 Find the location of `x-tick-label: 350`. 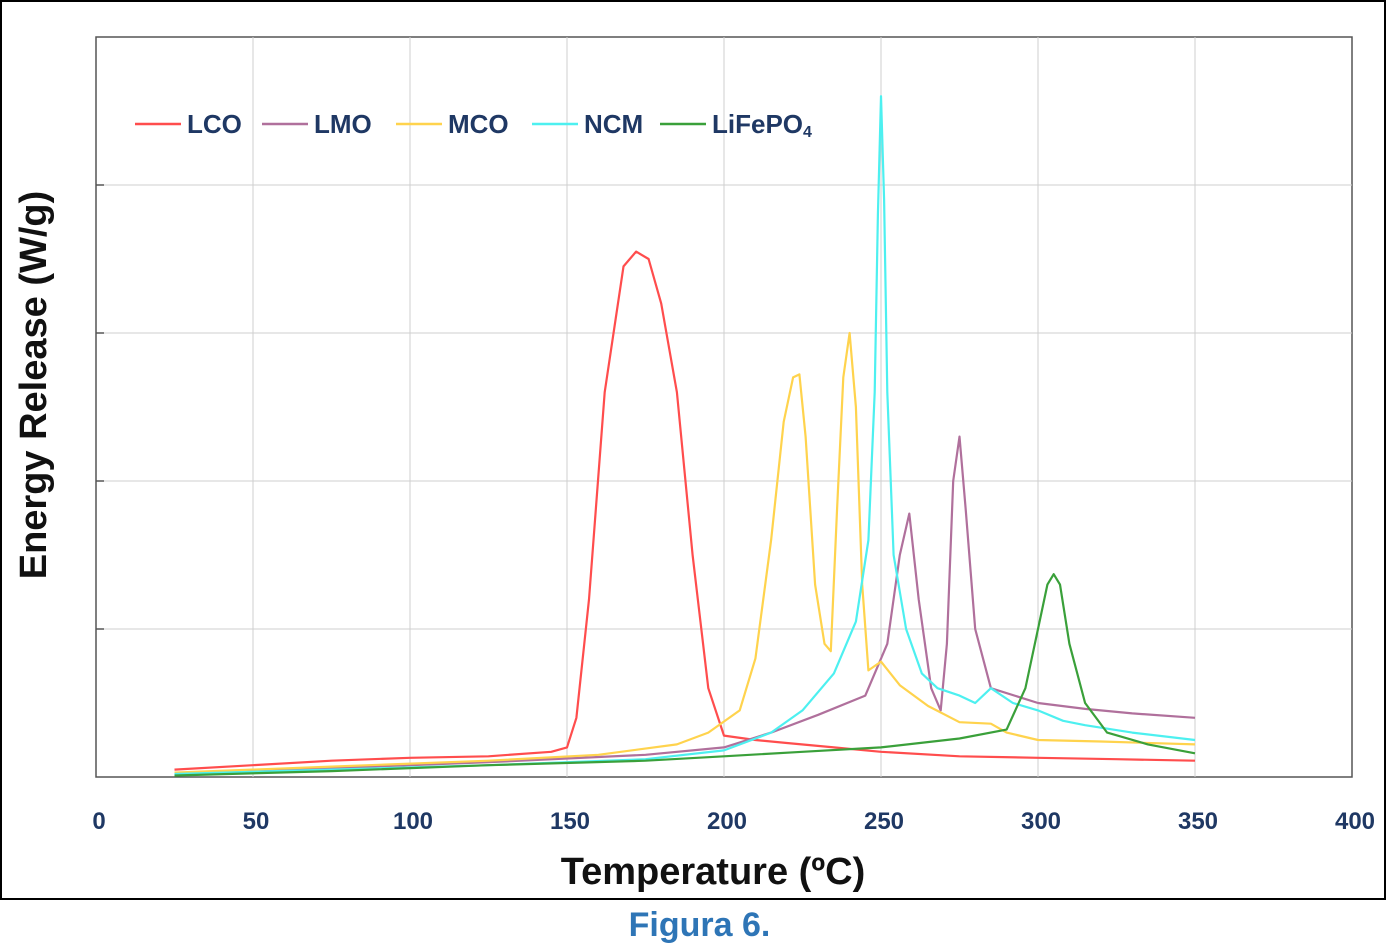

x-tick-label: 350 is located at coordinates (1198, 821).